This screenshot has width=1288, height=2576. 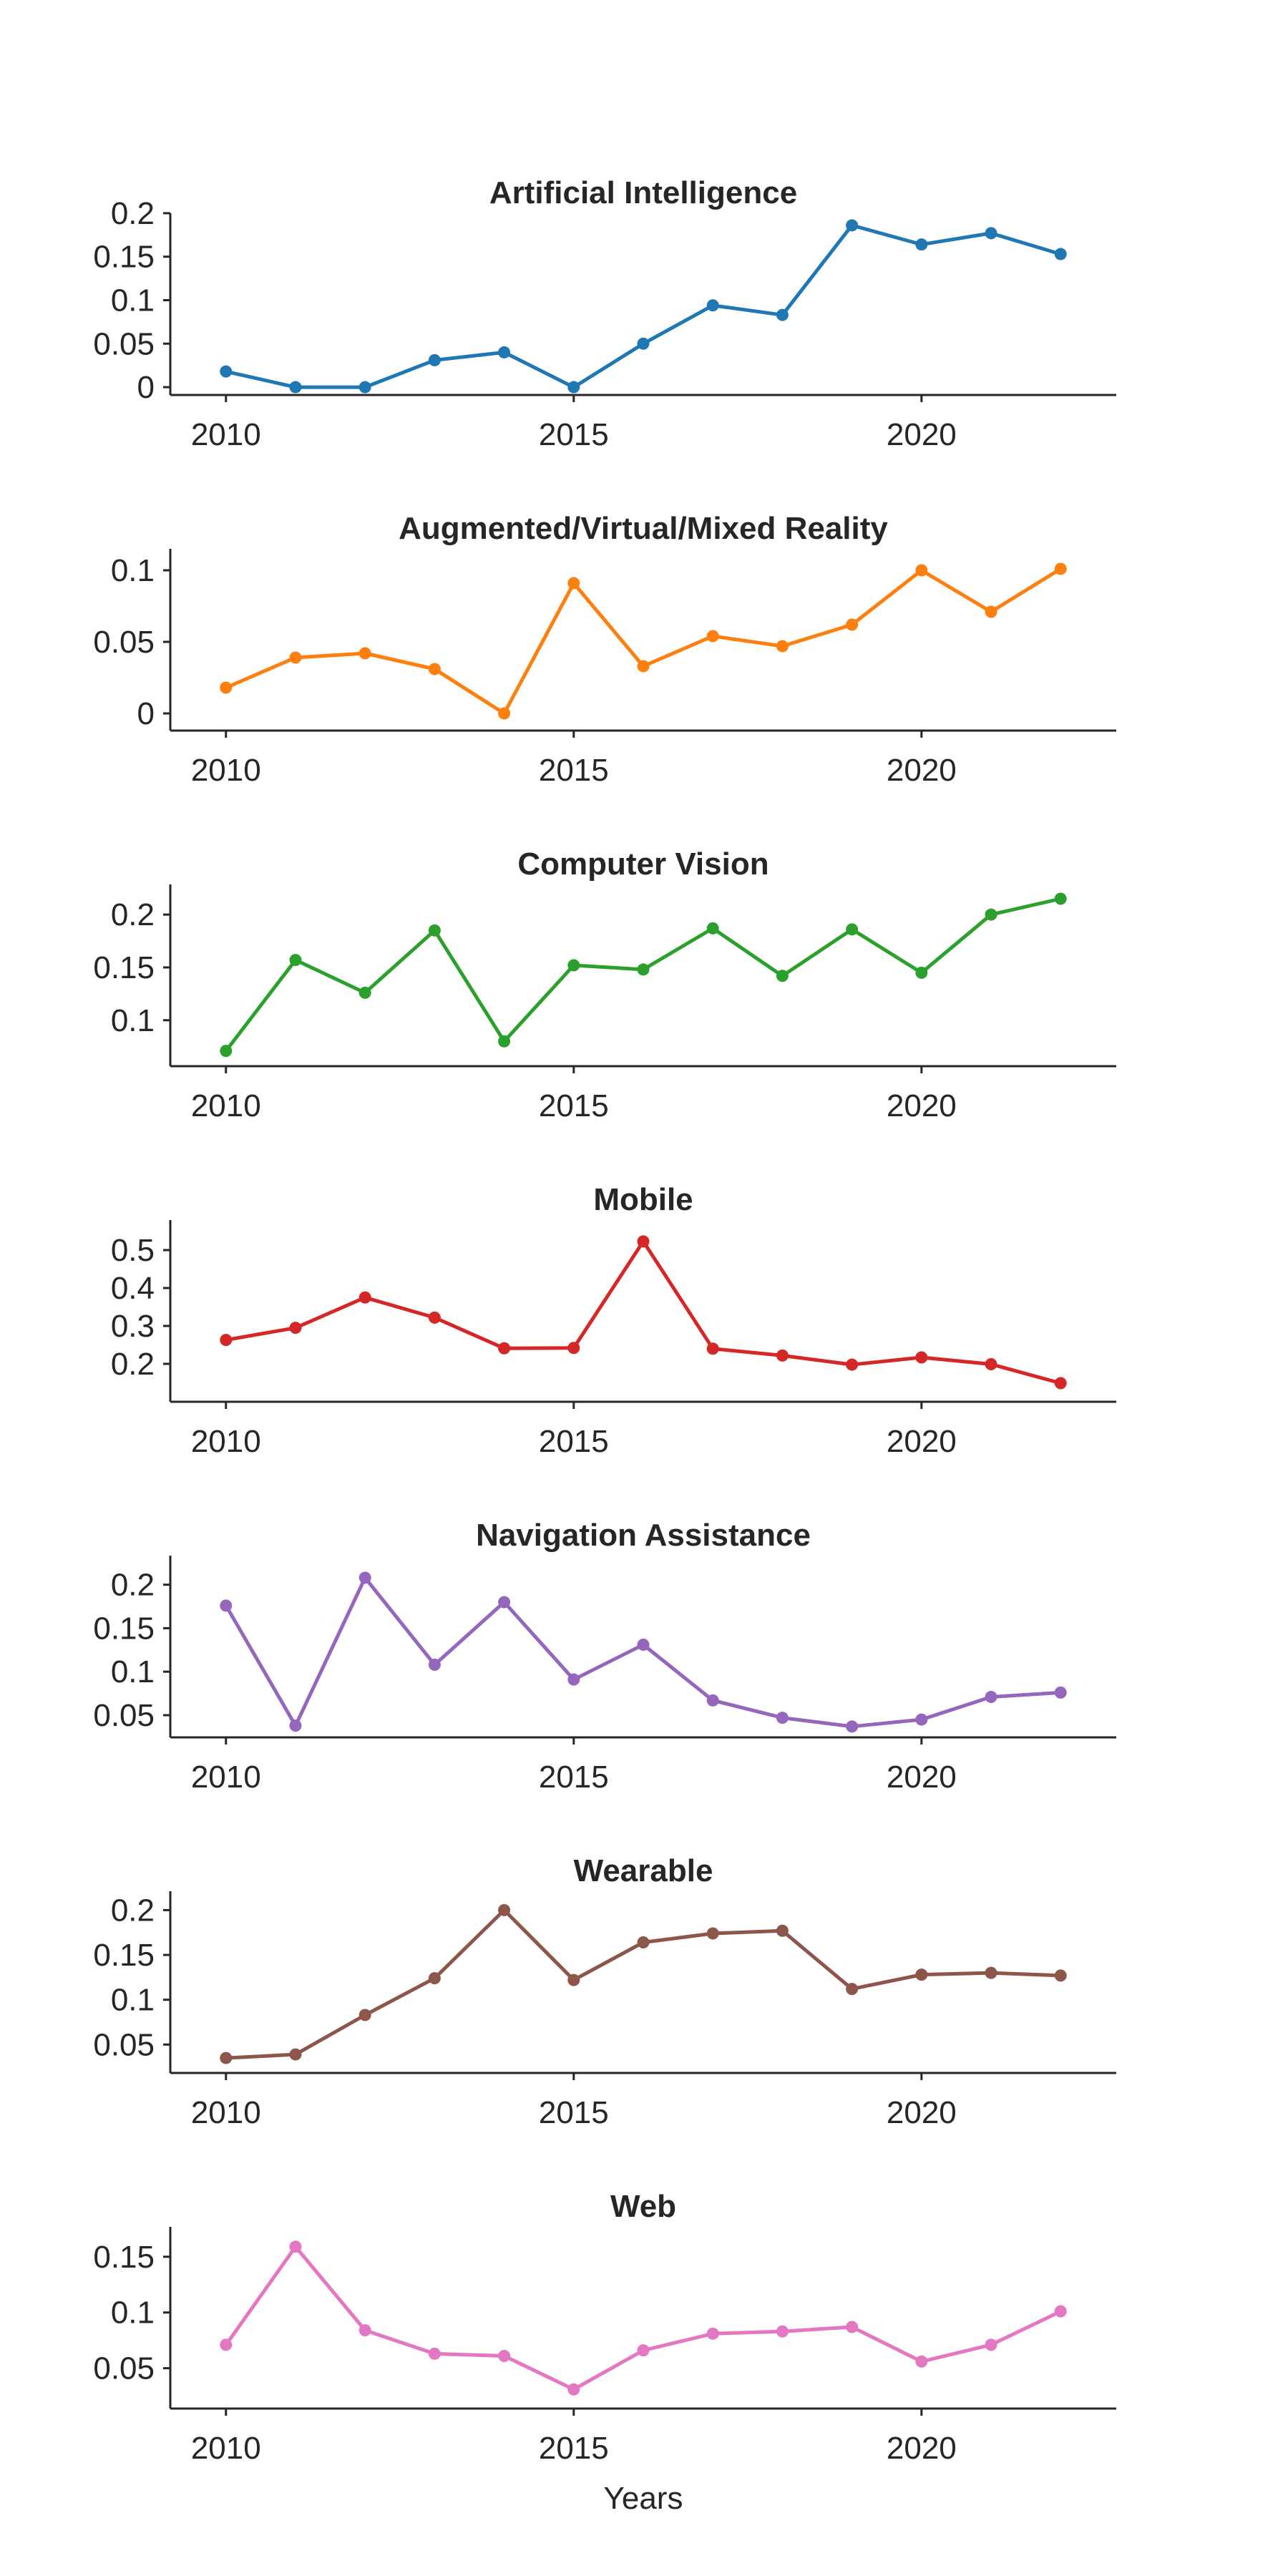 What do you see at coordinates (643, 864) in the screenshot?
I see `chart-title: Computer Vision` at bounding box center [643, 864].